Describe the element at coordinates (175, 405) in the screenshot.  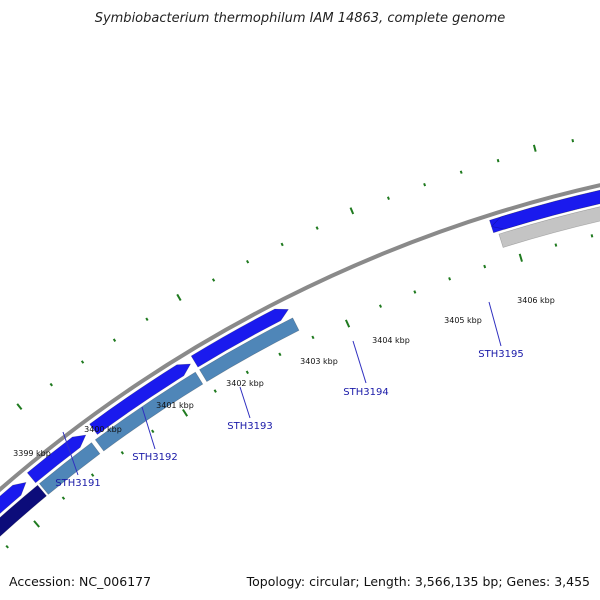
I see `scale-label-3401: 3401 kbp` at that location.